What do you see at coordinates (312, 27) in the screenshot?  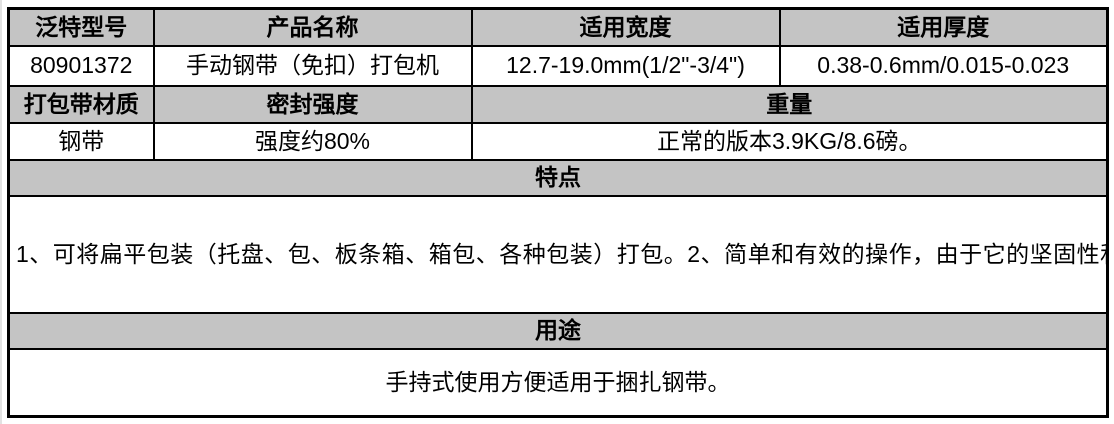 I see `header-product-name: 产品名称` at bounding box center [312, 27].